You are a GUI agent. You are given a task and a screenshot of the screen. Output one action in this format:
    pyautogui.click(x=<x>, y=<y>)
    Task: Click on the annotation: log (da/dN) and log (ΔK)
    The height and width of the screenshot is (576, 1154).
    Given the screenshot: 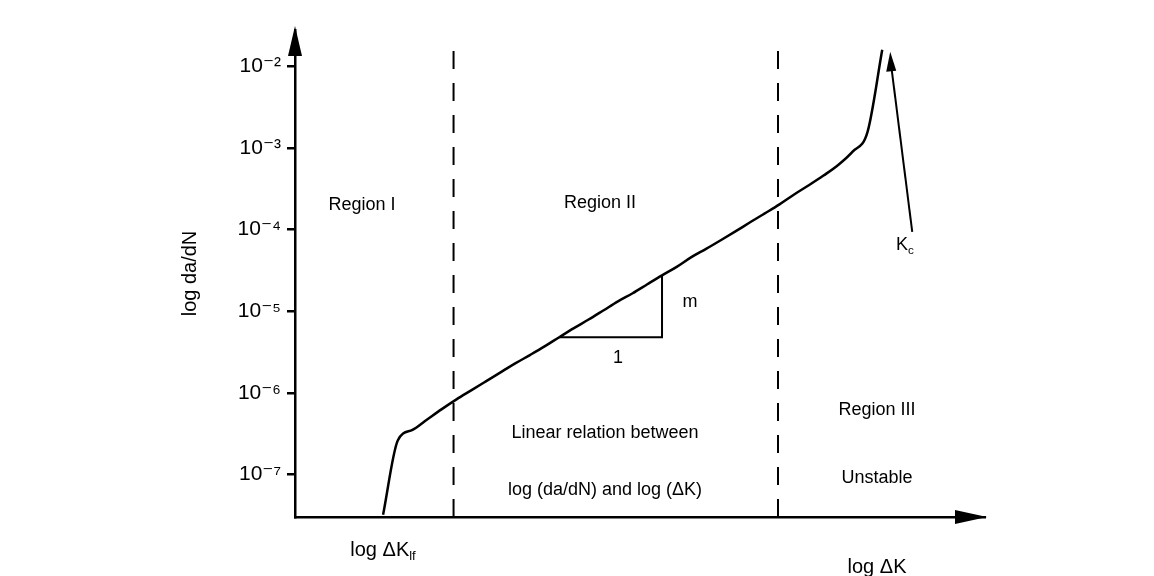 What is the action you would take?
    pyautogui.click(x=605, y=488)
    